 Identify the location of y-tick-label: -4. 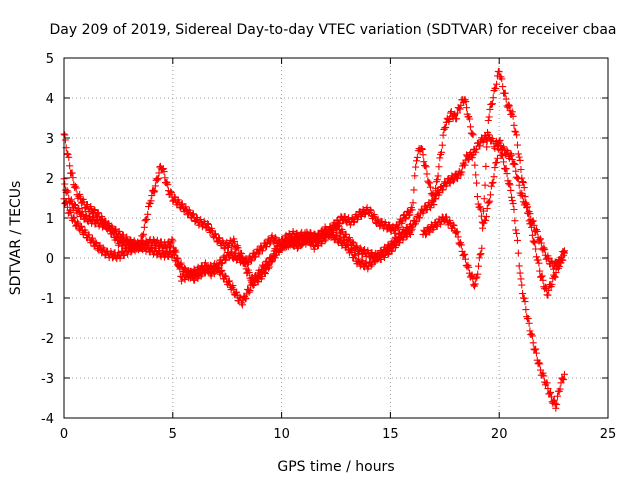
(47, 419).